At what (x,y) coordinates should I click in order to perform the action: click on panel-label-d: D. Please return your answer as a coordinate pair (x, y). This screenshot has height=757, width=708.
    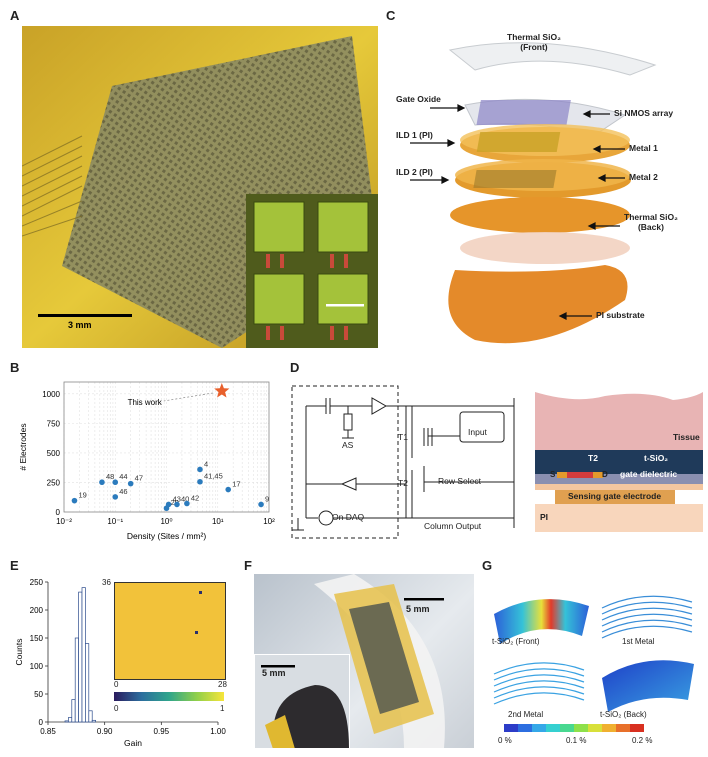
    Looking at the image, I should click on (295, 367).